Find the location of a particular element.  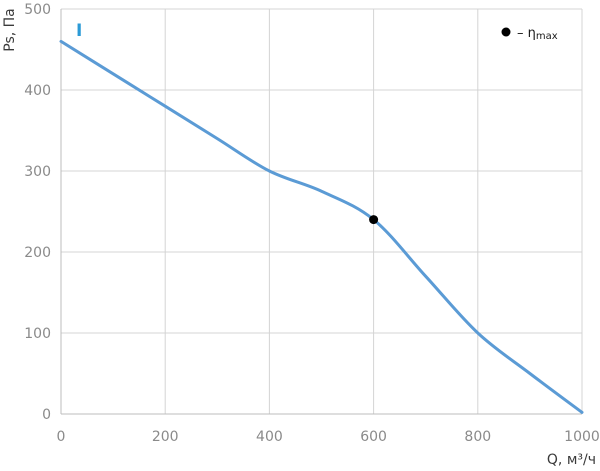

y-axis-label: Ps, Па is located at coordinates (10, 30).